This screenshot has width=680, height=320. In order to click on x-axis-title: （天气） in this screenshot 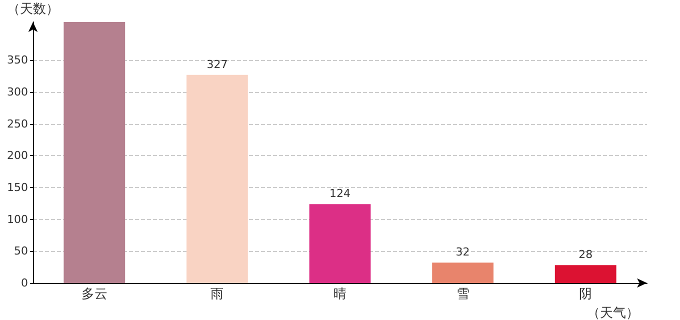, I will do `click(613, 313)`.